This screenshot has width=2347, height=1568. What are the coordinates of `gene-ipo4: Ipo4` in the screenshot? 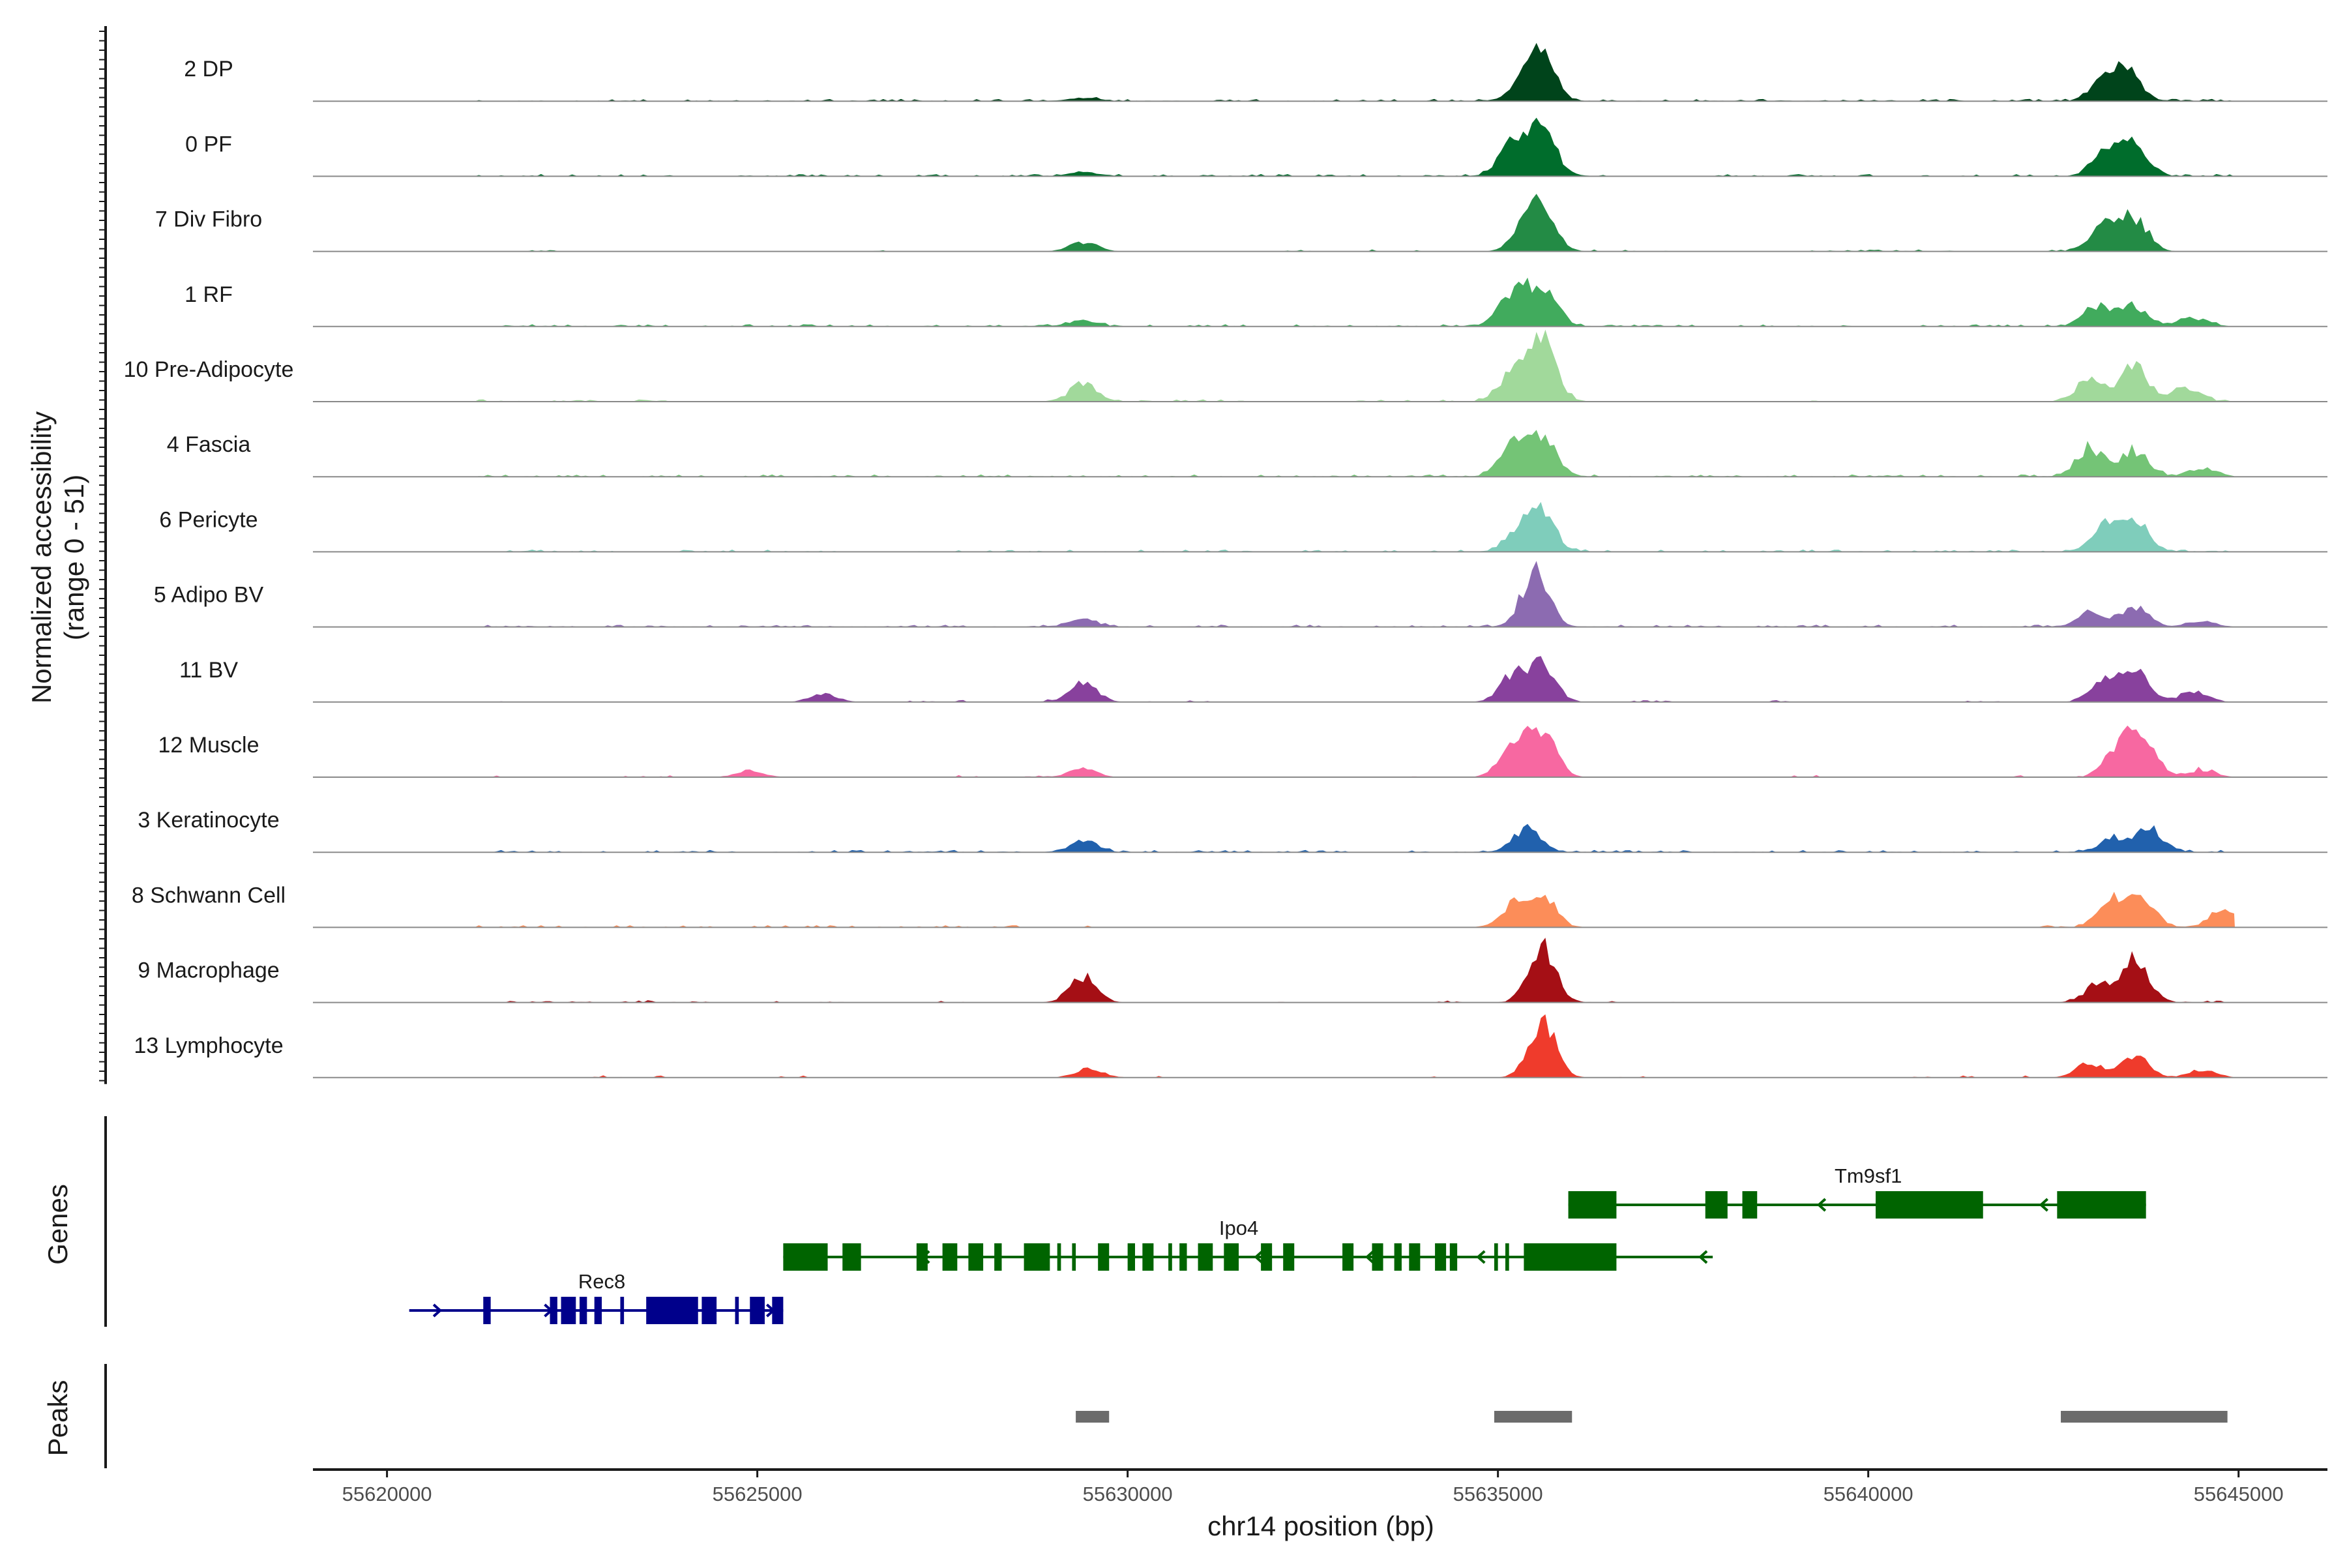 It's located at (1248, 1244).